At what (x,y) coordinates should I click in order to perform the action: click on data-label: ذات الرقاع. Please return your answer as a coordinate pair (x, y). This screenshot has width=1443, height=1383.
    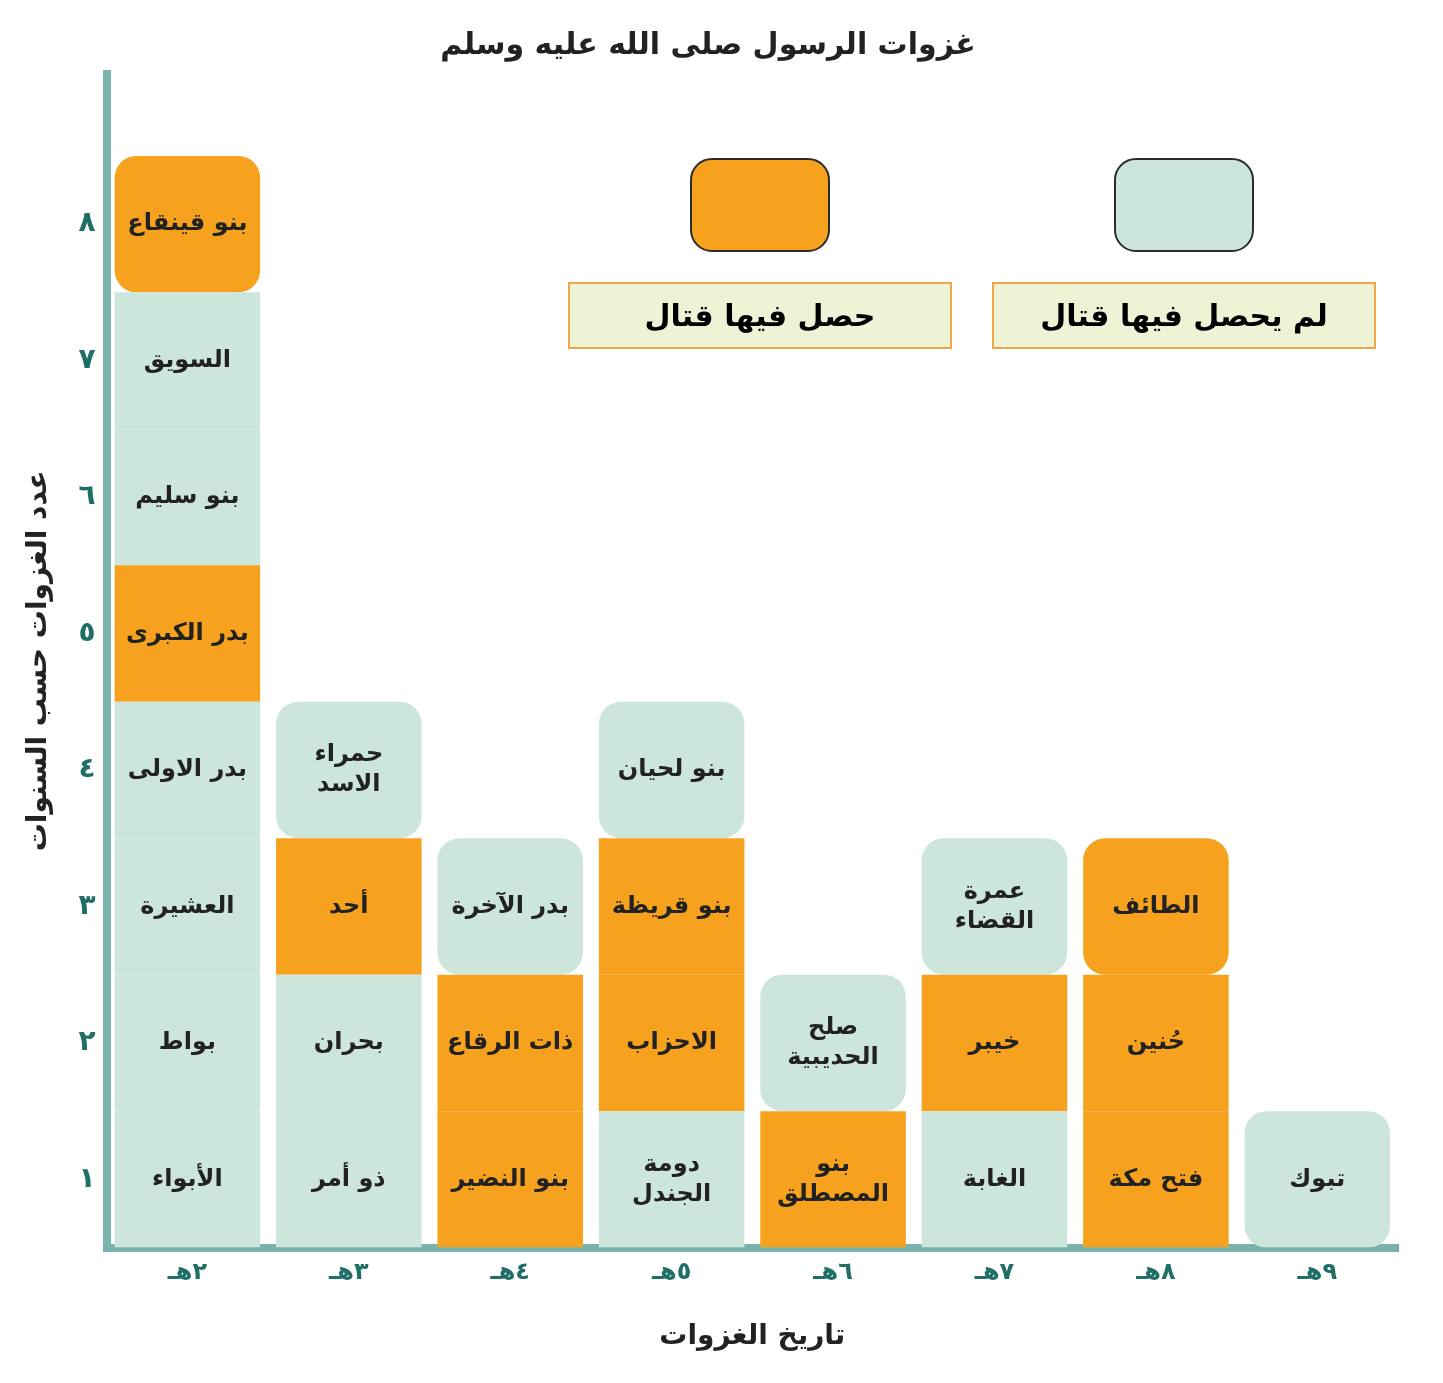
    Looking at the image, I should click on (510, 1041).